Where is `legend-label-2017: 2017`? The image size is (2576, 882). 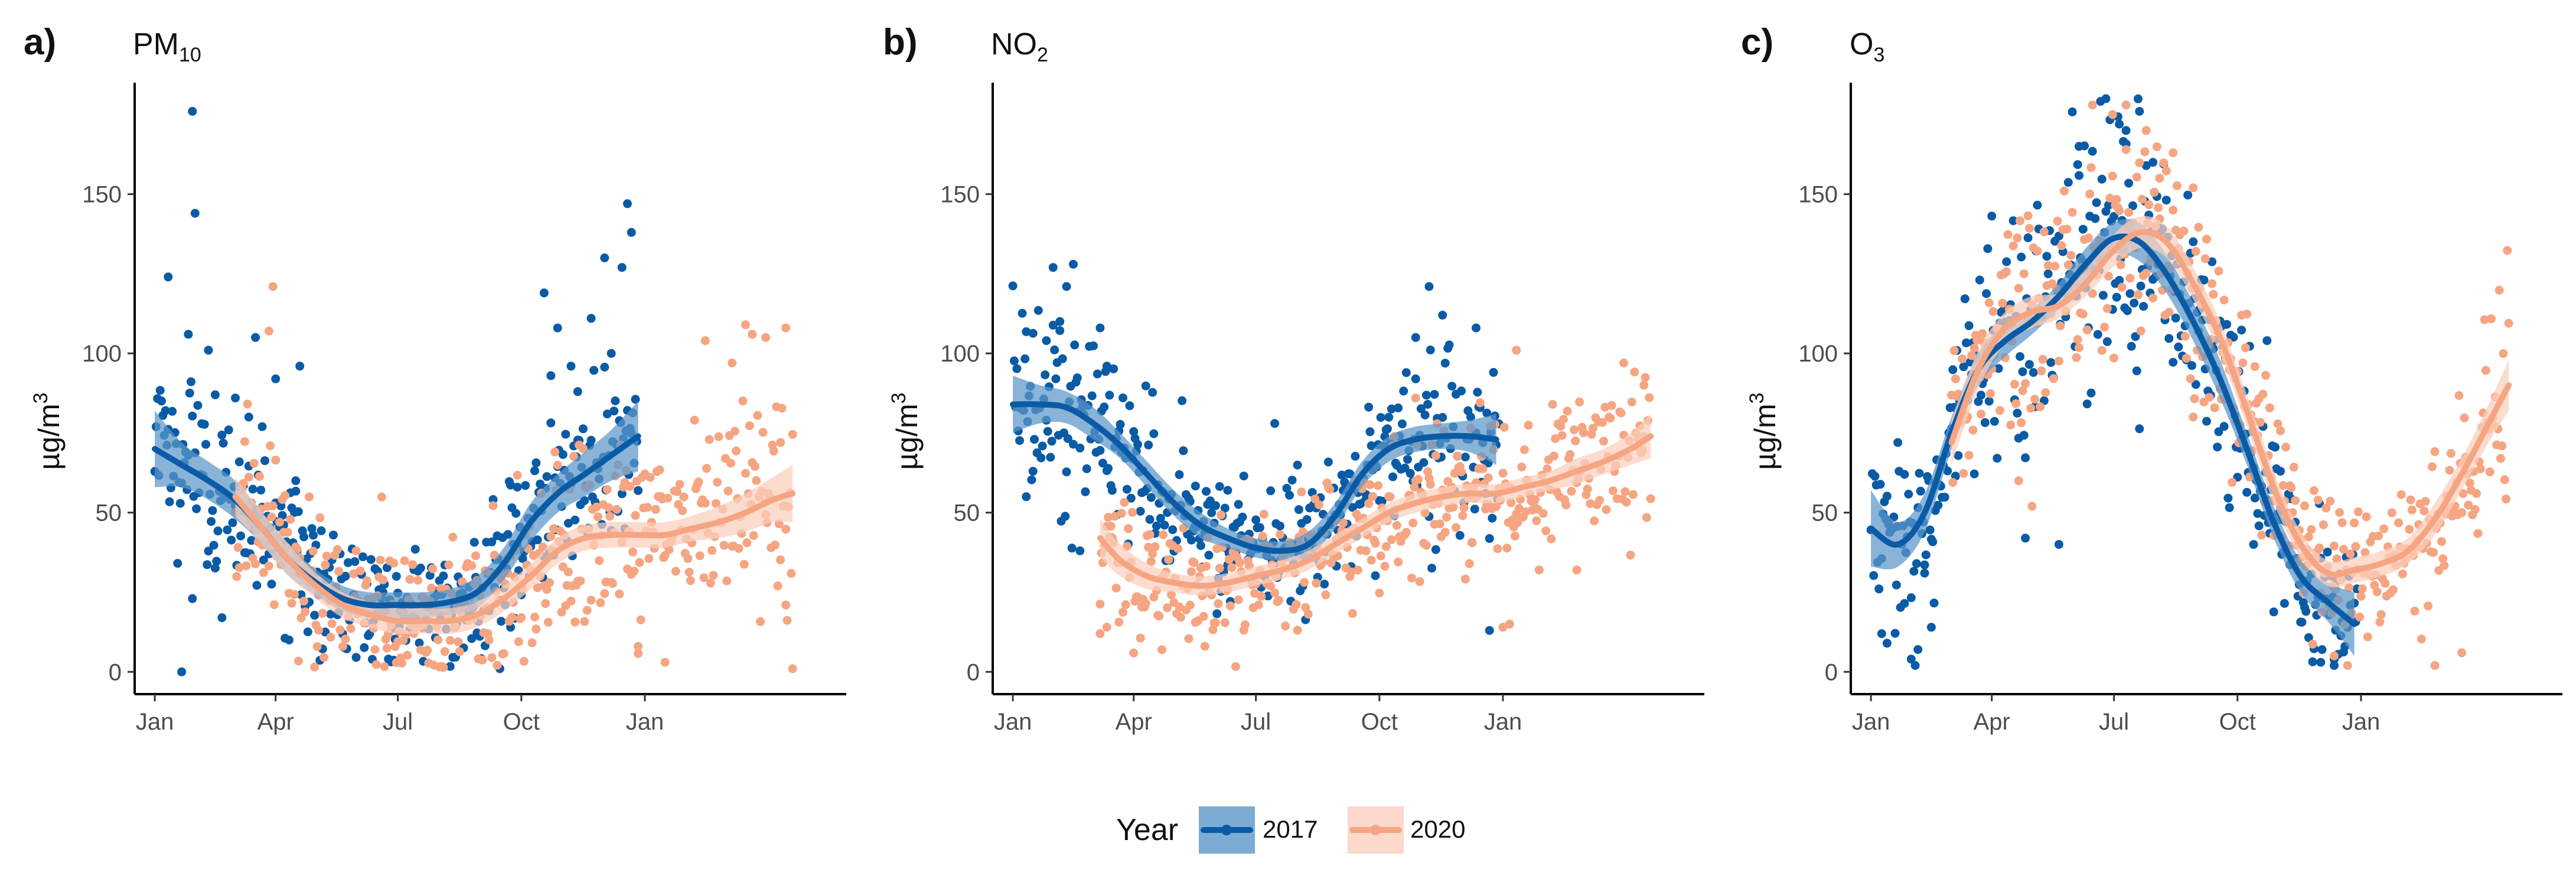
legend-label-2017: 2017 is located at coordinates (1291, 829).